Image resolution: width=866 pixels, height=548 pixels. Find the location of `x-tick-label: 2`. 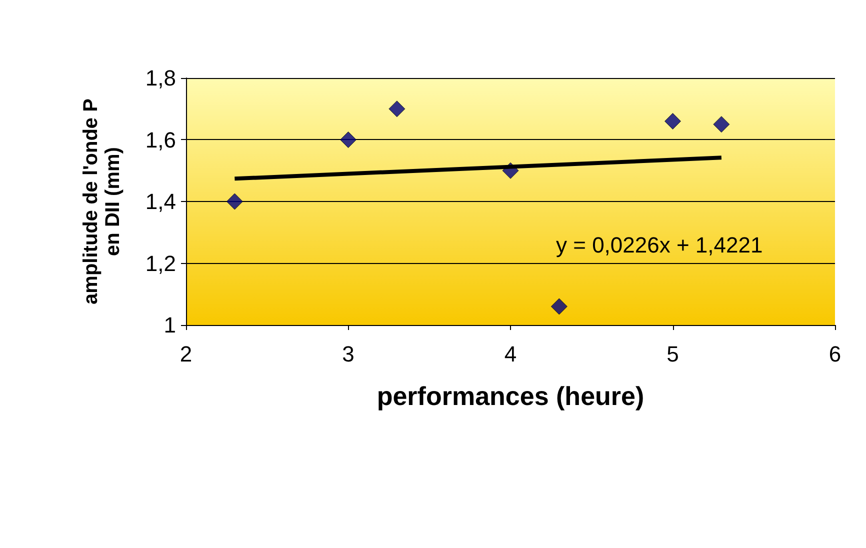

x-tick-label: 2 is located at coordinates (186, 354).